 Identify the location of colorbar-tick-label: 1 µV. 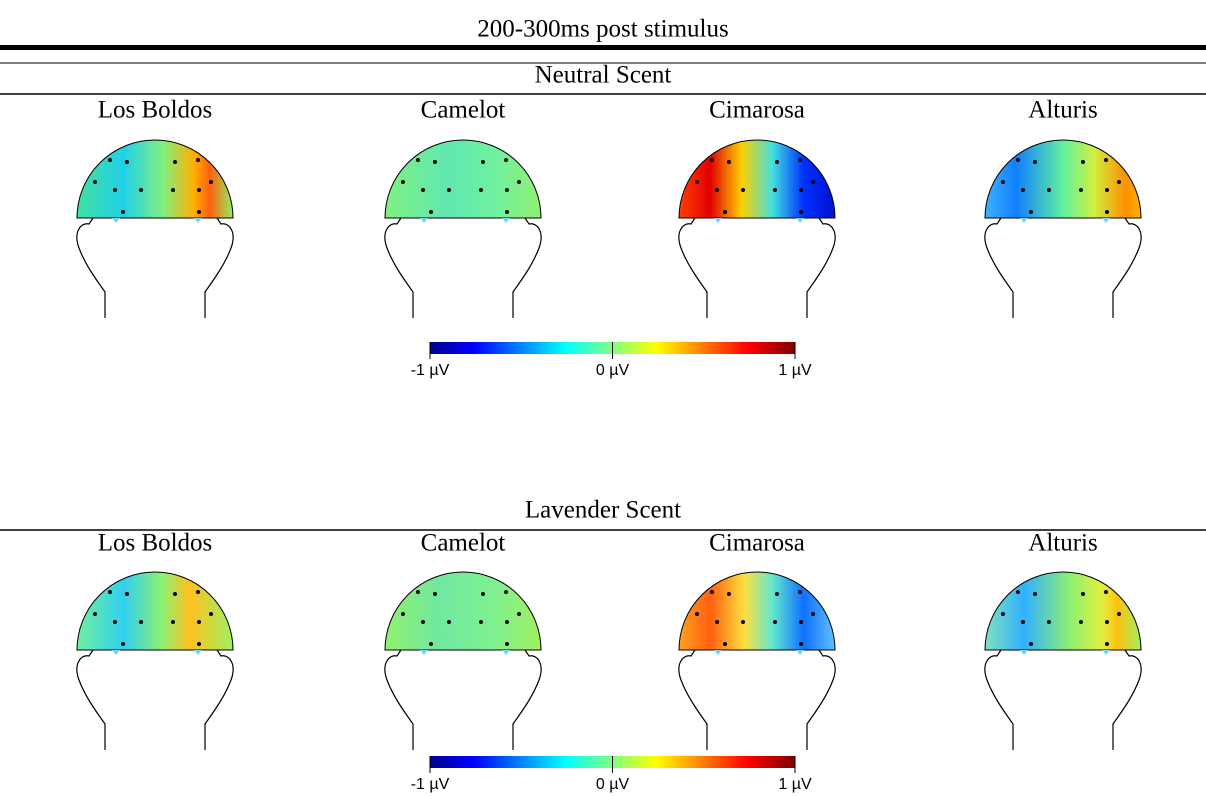
(795, 370).